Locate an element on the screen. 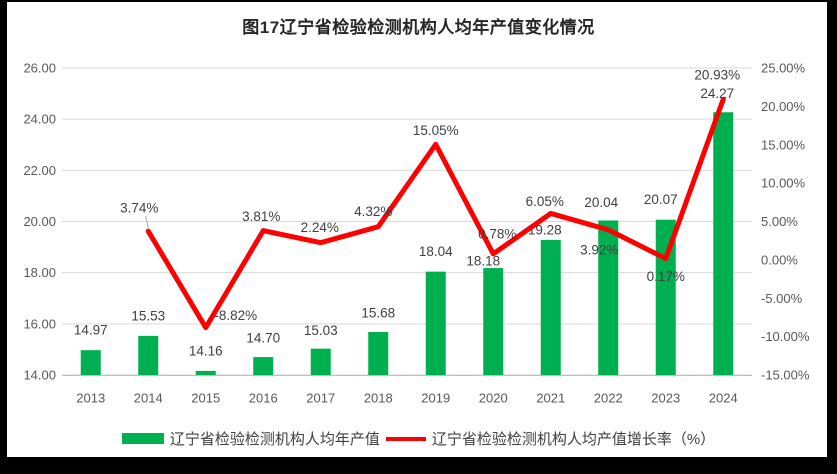  y-left-tick-22.00: 22.00 is located at coordinates (39, 170).